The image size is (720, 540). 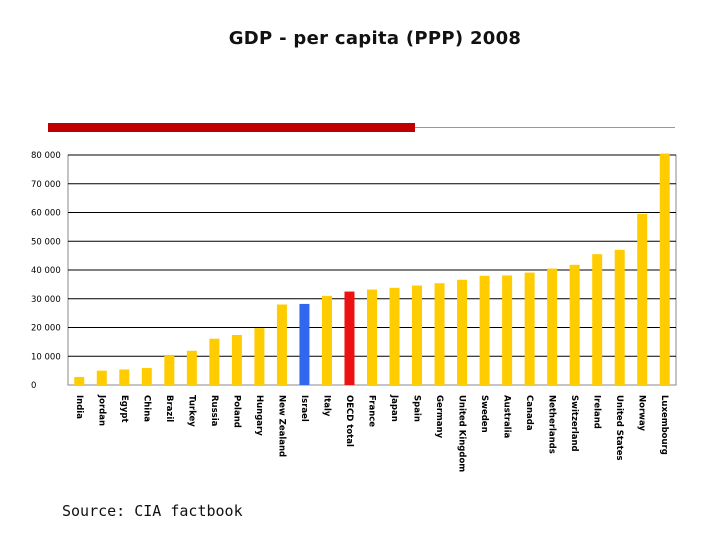 I want to click on bar-hungary, so click(x=259, y=356).